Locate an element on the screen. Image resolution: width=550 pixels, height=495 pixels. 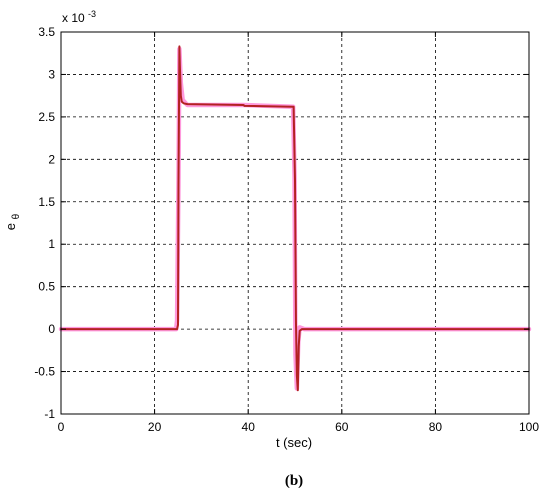
x-tick-label: 60 is located at coordinates (342, 427).